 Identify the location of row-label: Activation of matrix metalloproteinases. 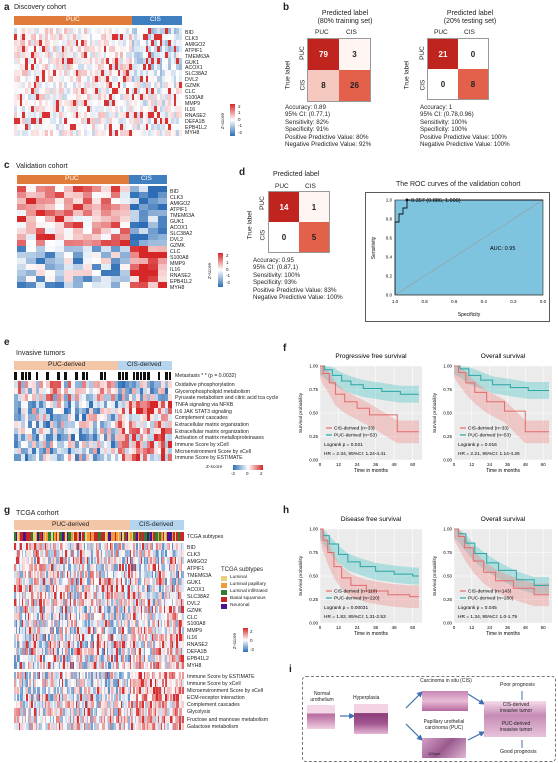
(219, 438).